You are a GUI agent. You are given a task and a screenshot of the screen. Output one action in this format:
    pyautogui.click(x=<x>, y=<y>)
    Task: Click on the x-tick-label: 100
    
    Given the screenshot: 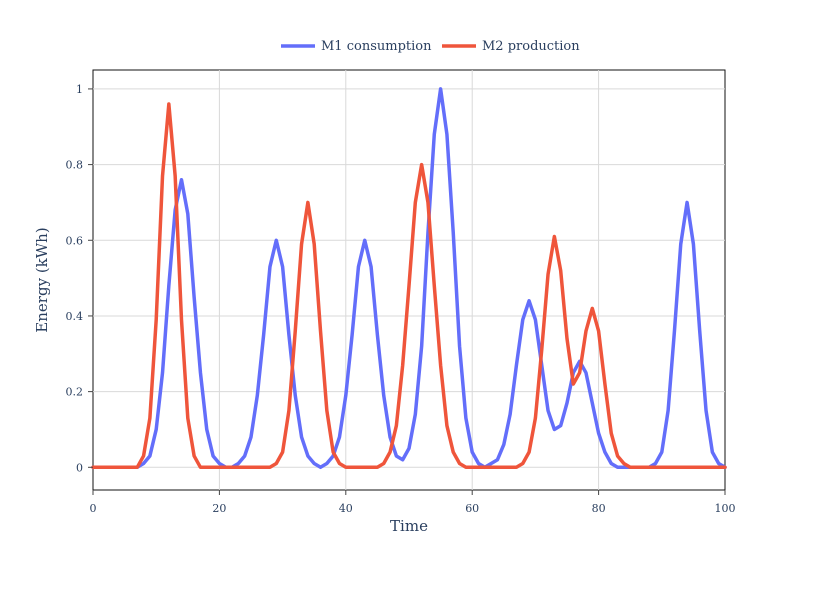 What is the action you would take?
    pyautogui.click(x=725, y=508)
    